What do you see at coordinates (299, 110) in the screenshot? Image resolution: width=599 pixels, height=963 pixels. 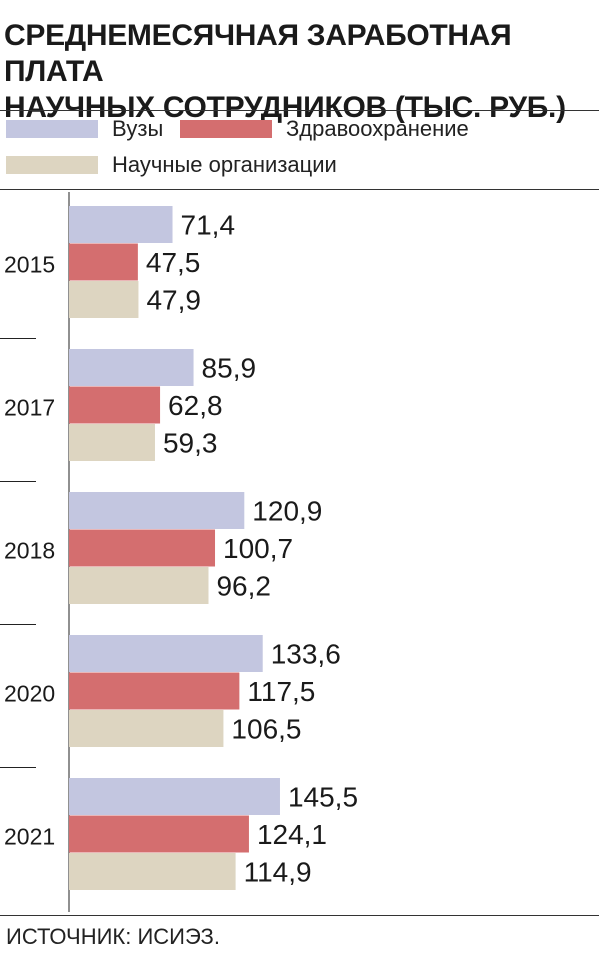 I see `title-rule` at bounding box center [299, 110].